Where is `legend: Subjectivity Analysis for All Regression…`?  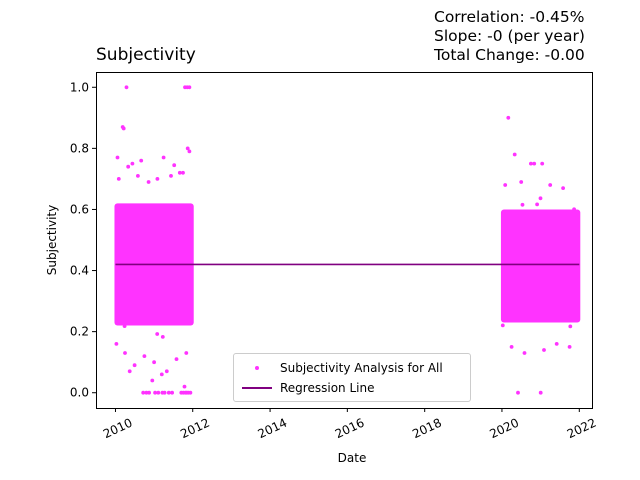 legend: Subjectivity Analysis for All Regression… is located at coordinates (352, 377).